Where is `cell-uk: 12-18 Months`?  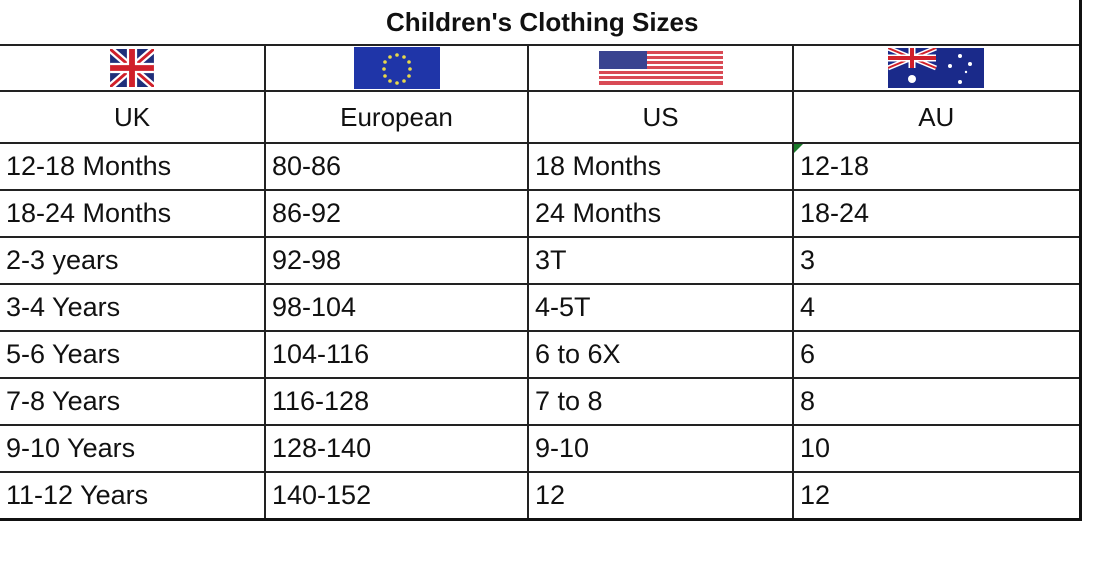 cell-uk: 12-18 Months is located at coordinates (133, 166).